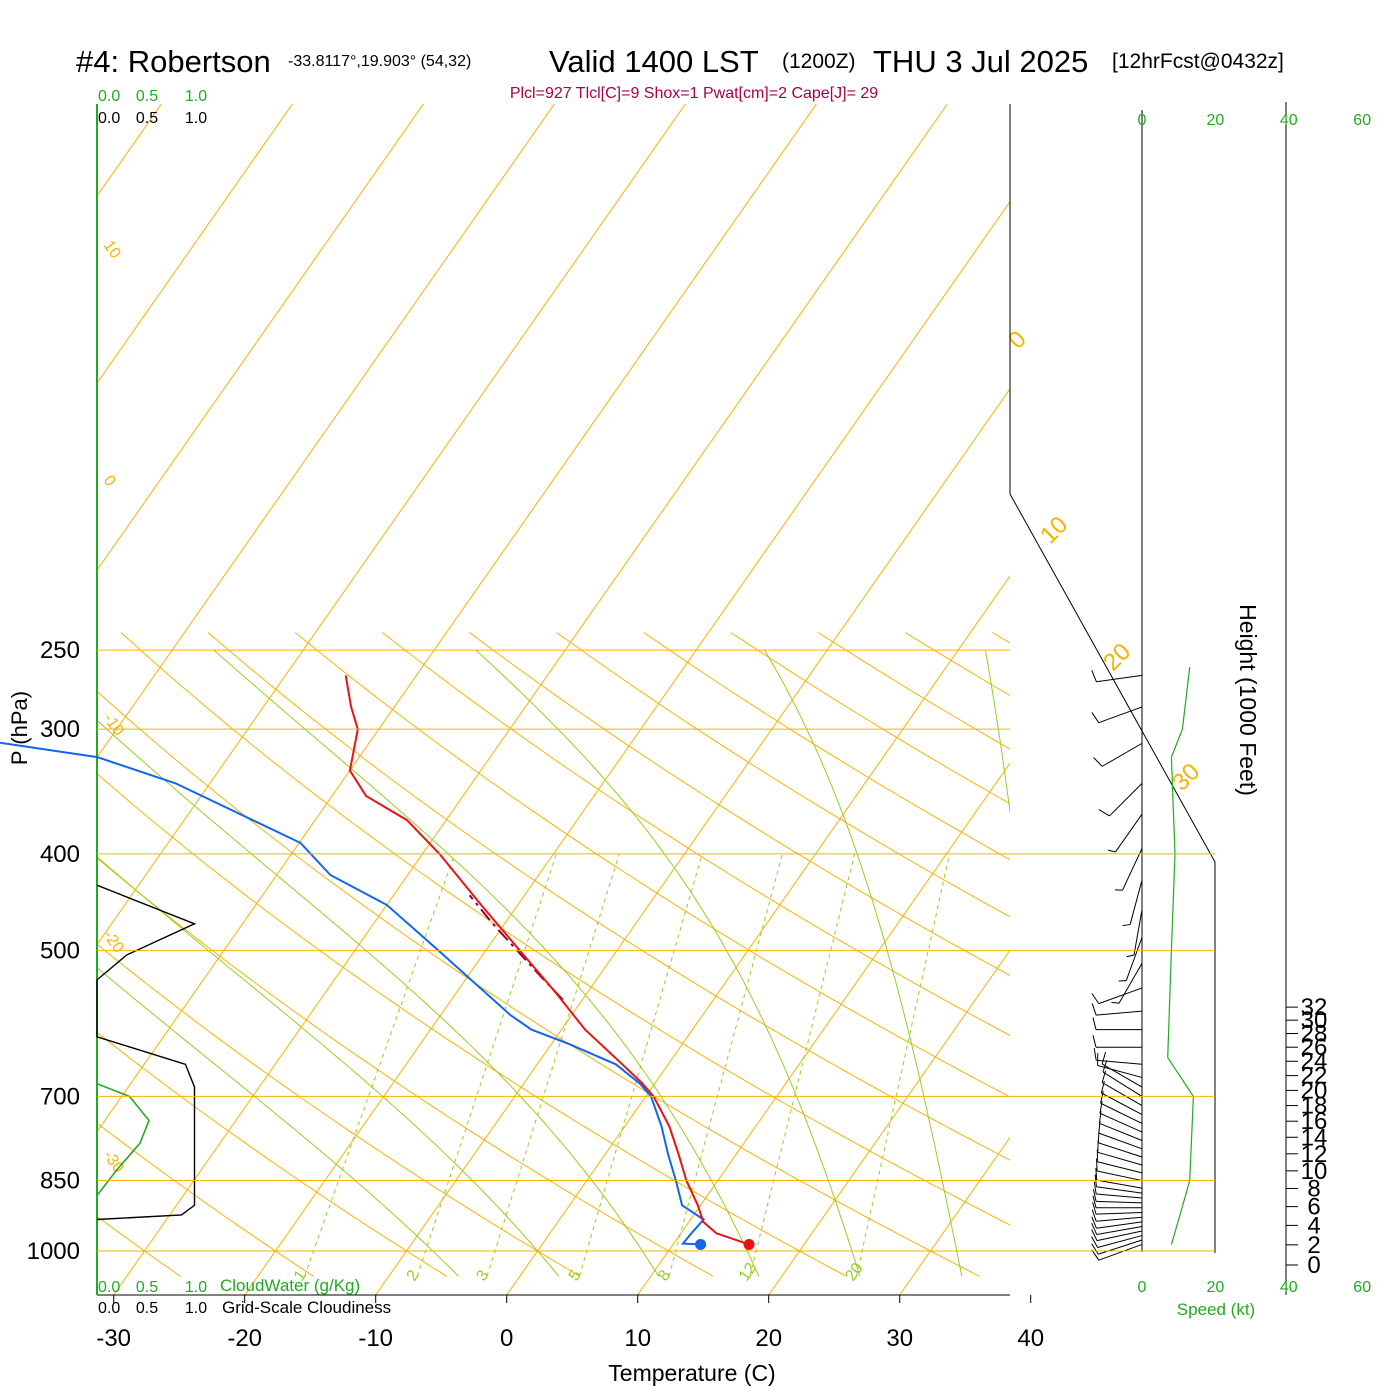  I want to click on cloudwater-scale-label-bottom: 0.0, so click(109, 1287).